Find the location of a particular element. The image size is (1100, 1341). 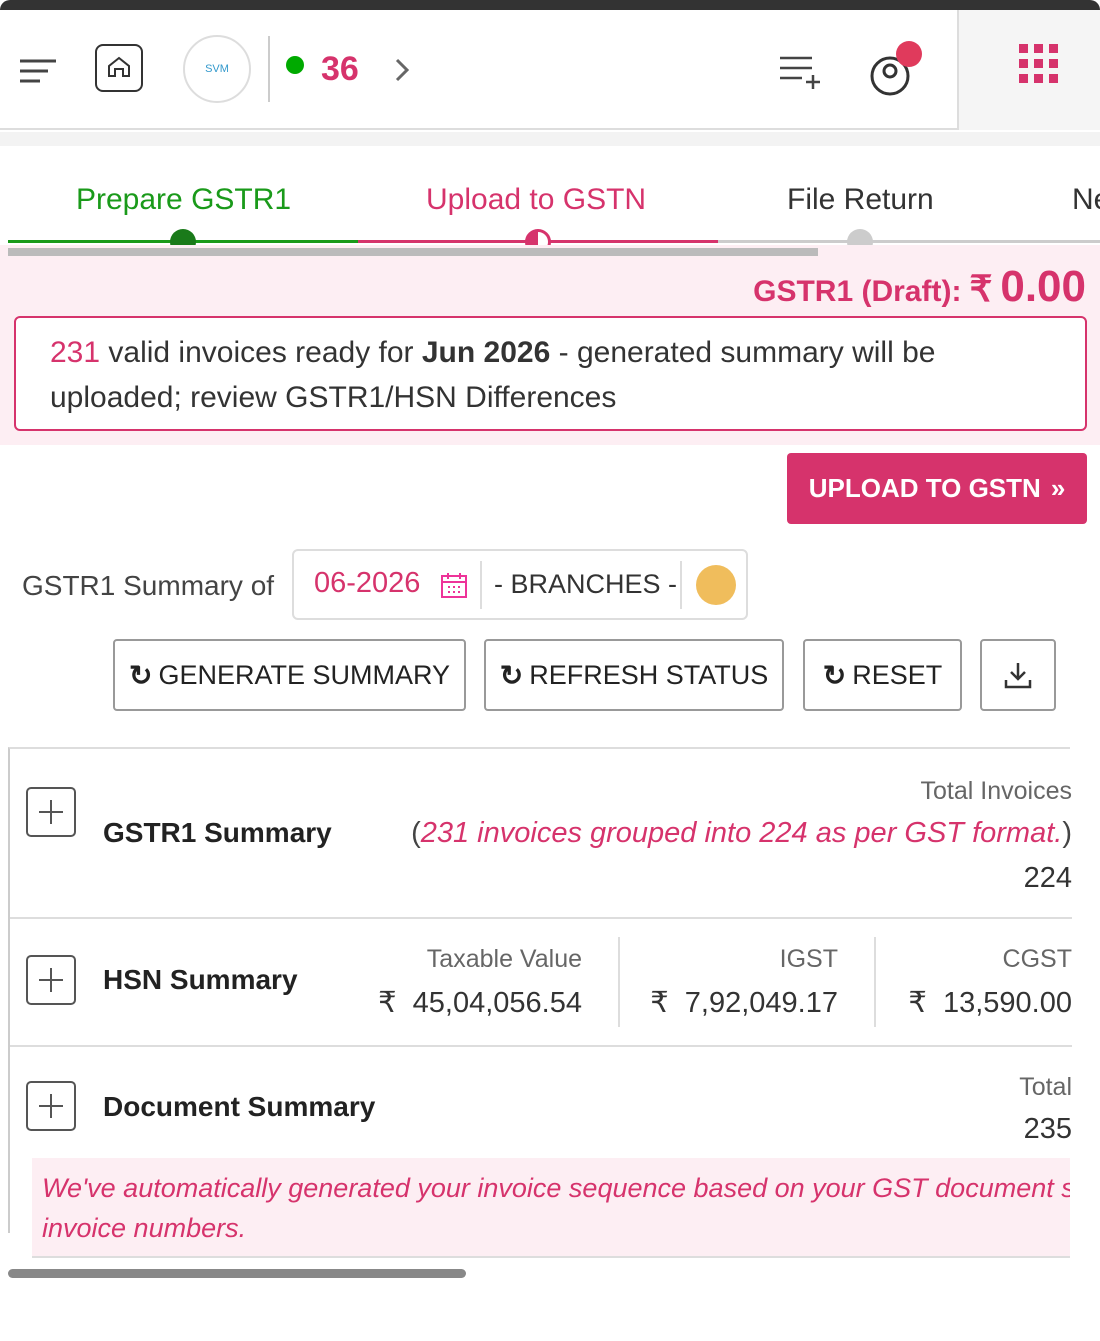

generate-button: ↻ GENERATE SUMMARY is located at coordinates (289, 675).